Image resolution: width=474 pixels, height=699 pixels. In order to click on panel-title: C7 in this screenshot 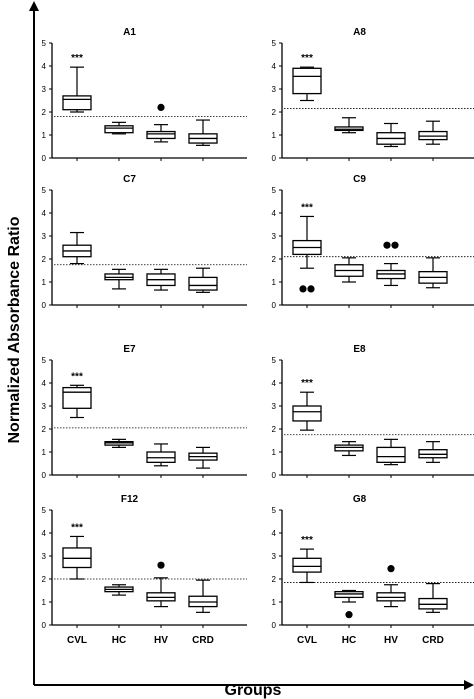, I will do `click(129, 179)`.